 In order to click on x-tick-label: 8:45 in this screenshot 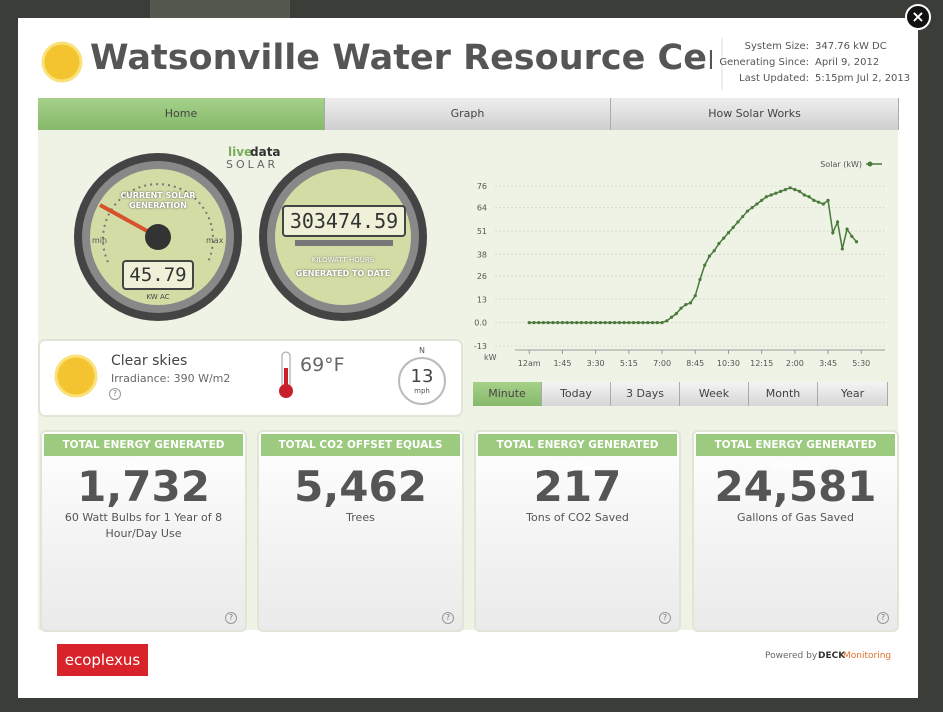, I will do `click(695, 363)`.